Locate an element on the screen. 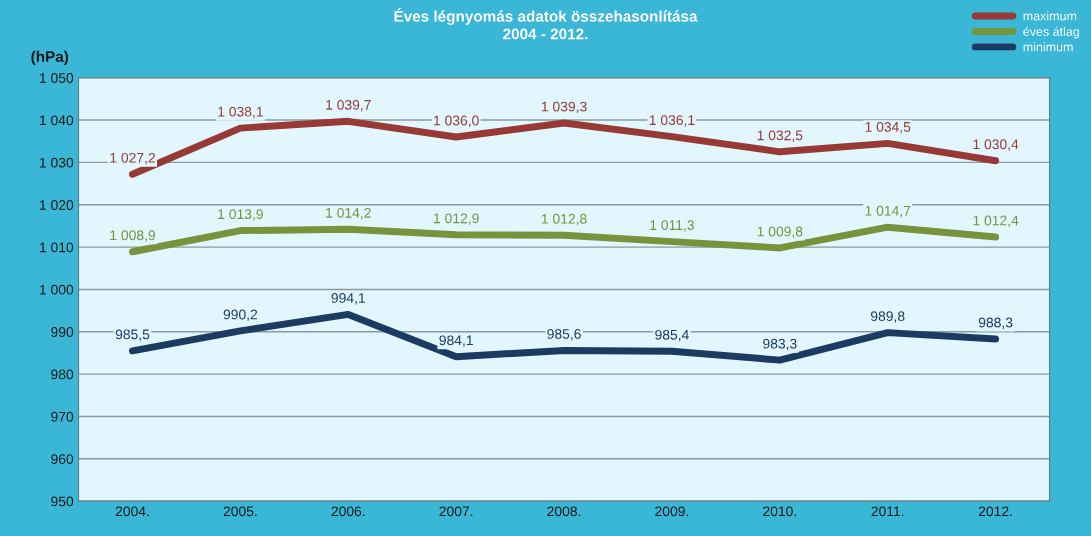 The height and width of the screenshot is (536, 1091). data-label: 1 034,5 is located at coordinates (888, 127).